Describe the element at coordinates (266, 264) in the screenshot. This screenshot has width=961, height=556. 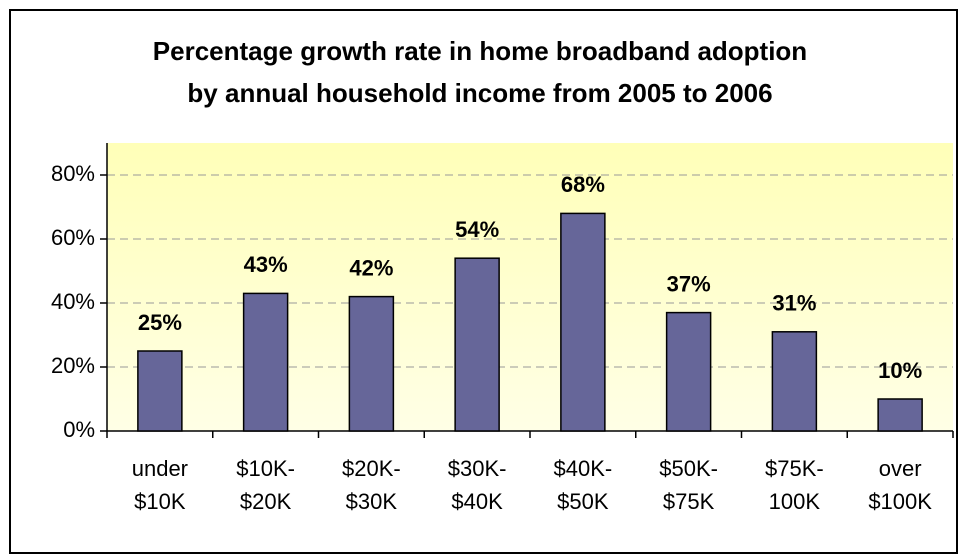
I see `data-label: 43%` at that location.